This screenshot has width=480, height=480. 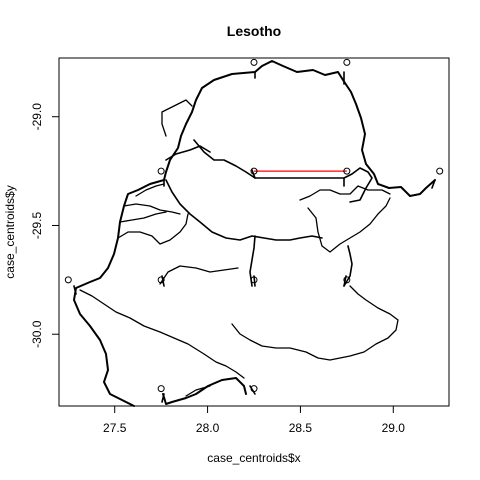 What do you see at coordinates (37, 225) in the screenshot?
I see `y-tick-label-2: -29.5` at bounding box center [37, 225].